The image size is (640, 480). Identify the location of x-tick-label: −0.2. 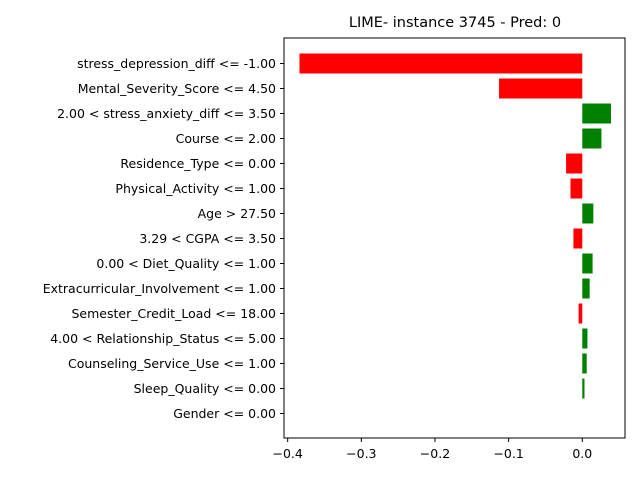
(435, 453).